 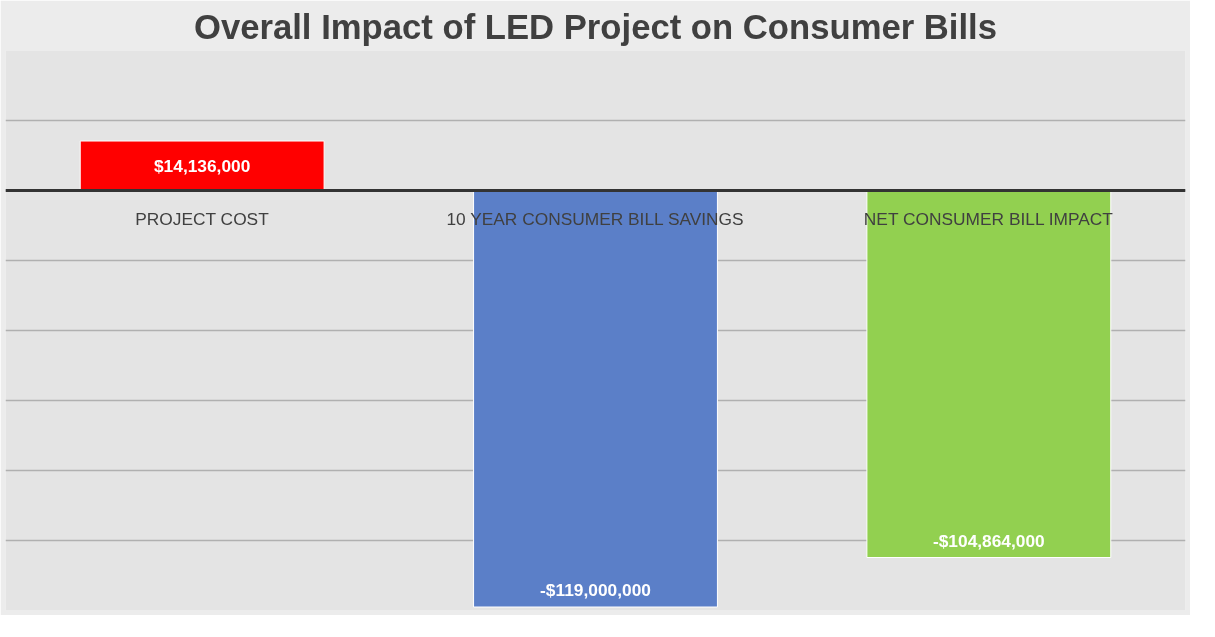 I want to click on data-label: -$104,864,000, so click(x=988, y=540).